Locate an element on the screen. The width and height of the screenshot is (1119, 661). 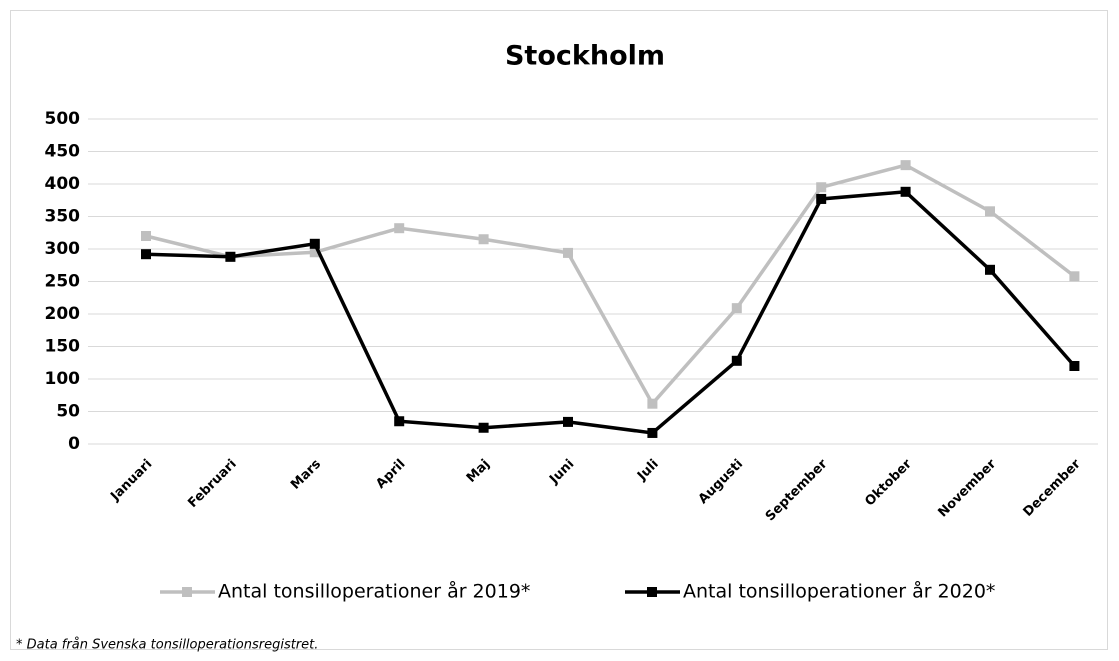
y-tick-label: 350 is located at coordinates (63, 217).